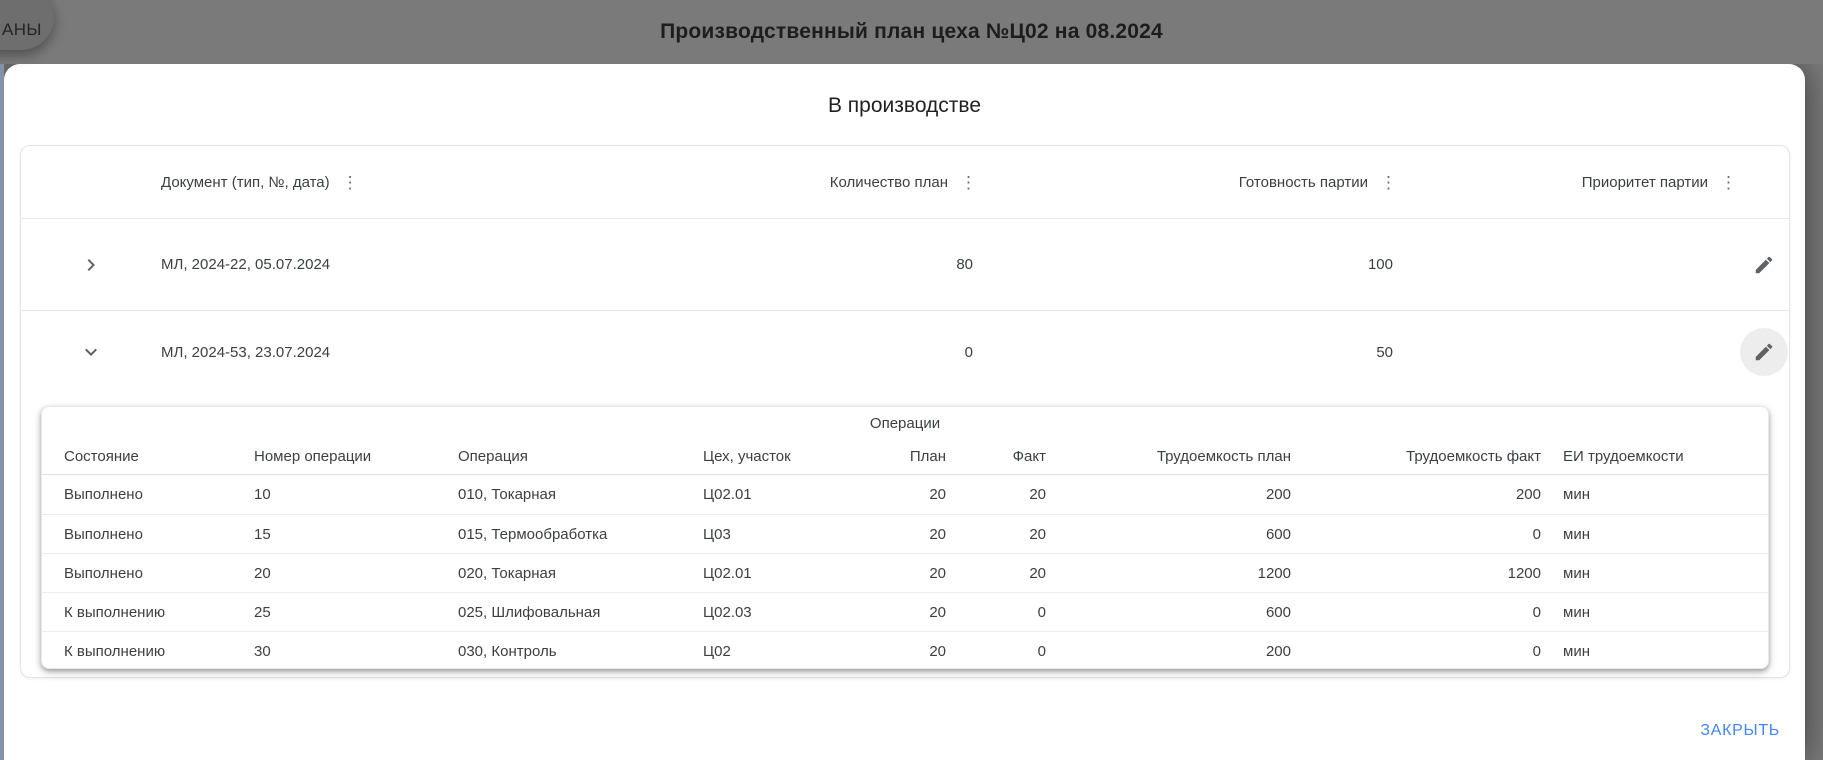 The width and height of the screenshot is (1823, 760). What do you see at coordinates (262, 534) in the screenshot?
I see `op-number-cell: 15` at bounding box center [262, 534].